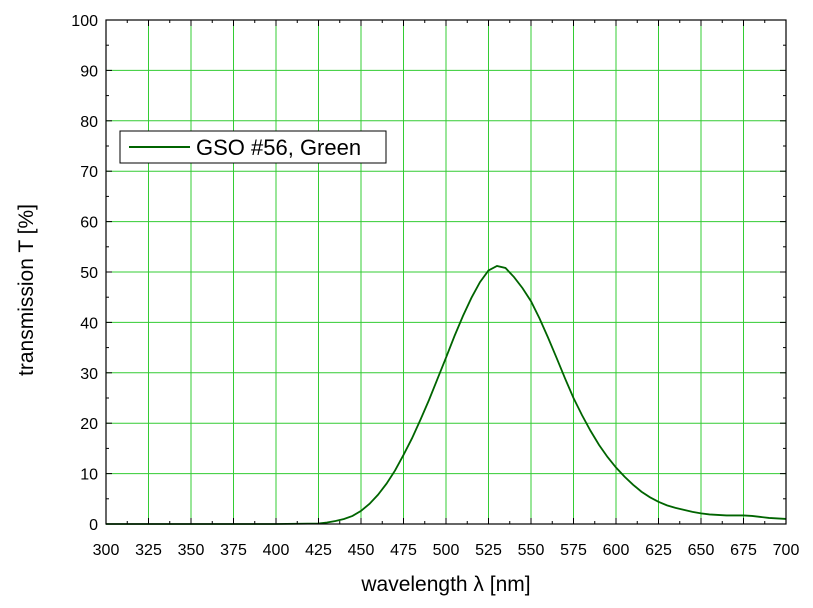 This screenshot has height=608, width=813. I want to click on x-tick-label-450: 450, so click(361, 550).